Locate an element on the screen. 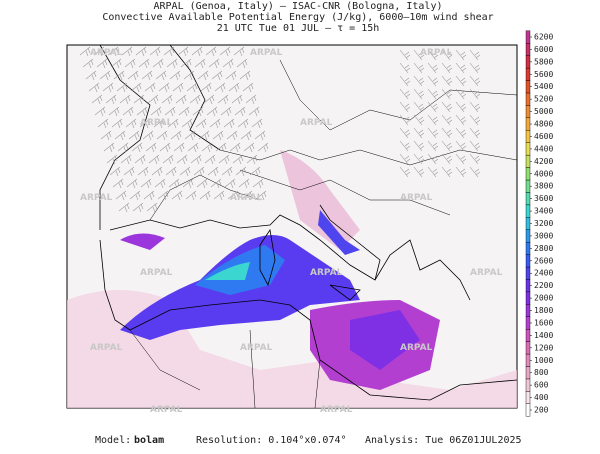 Image resolution: width=600 pixels, height=454 pixels. title-line: 21 UTC Tue 01 JUL – τ = 15h is located at coordinates (298, 28).